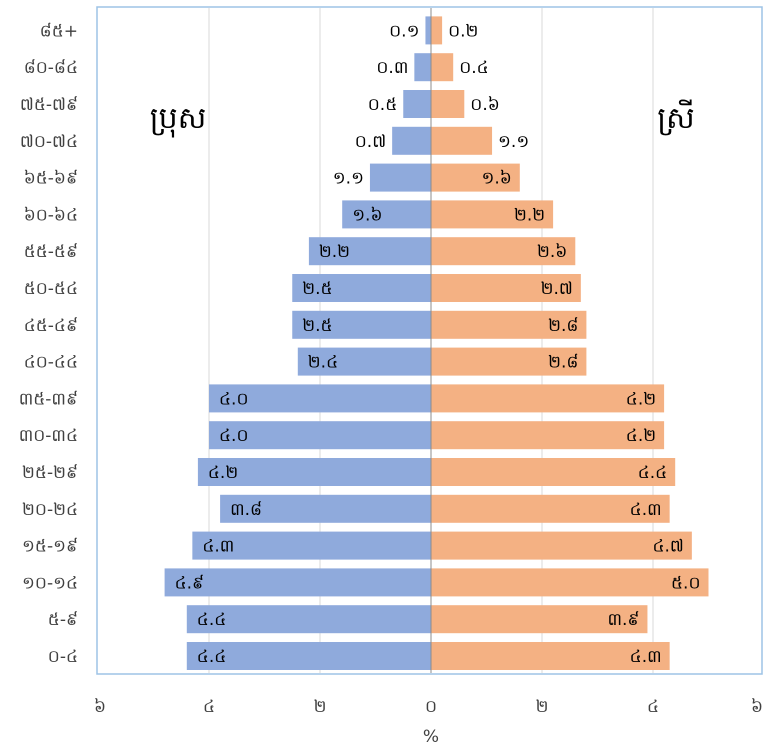 The width and height of the screenshot is (767, 751). What do you see at coordinates (513, 142) in the screenshot?
I see `data-label-female: ១.១` at bounding box center [513, 142].